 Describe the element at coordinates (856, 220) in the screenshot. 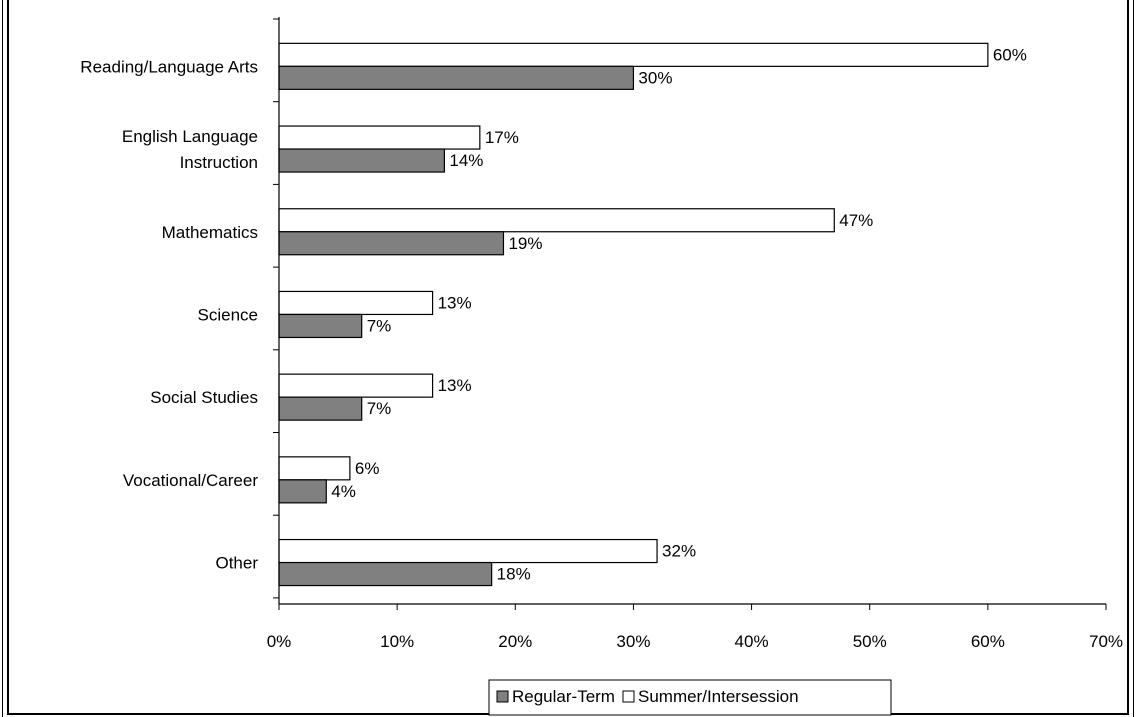

I see `data-label-0-2: 47%` at that location.